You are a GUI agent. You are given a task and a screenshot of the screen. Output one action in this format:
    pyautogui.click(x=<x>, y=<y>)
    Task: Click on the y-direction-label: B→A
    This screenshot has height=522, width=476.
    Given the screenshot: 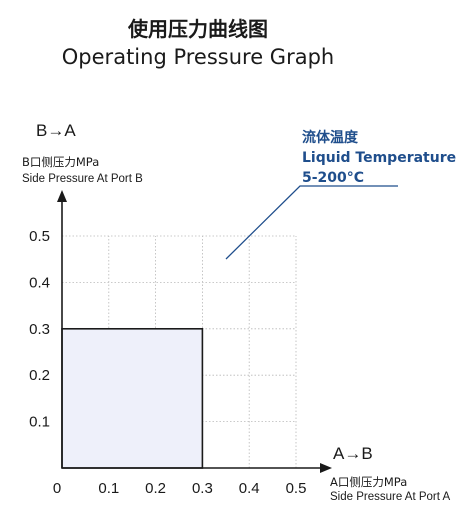 What is the action you would take?
    pyautogui.click(x=56, y=130)
    